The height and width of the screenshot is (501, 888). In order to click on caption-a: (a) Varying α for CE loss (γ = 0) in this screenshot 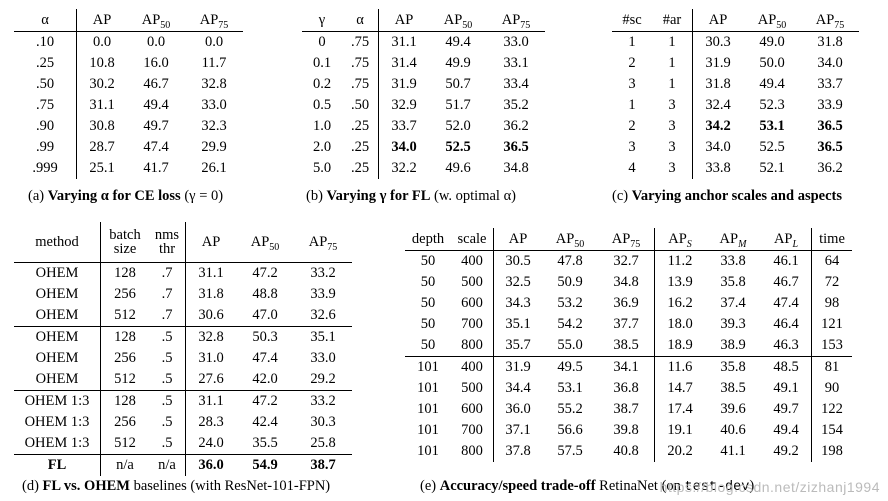, I will do `click(126, 196)`.